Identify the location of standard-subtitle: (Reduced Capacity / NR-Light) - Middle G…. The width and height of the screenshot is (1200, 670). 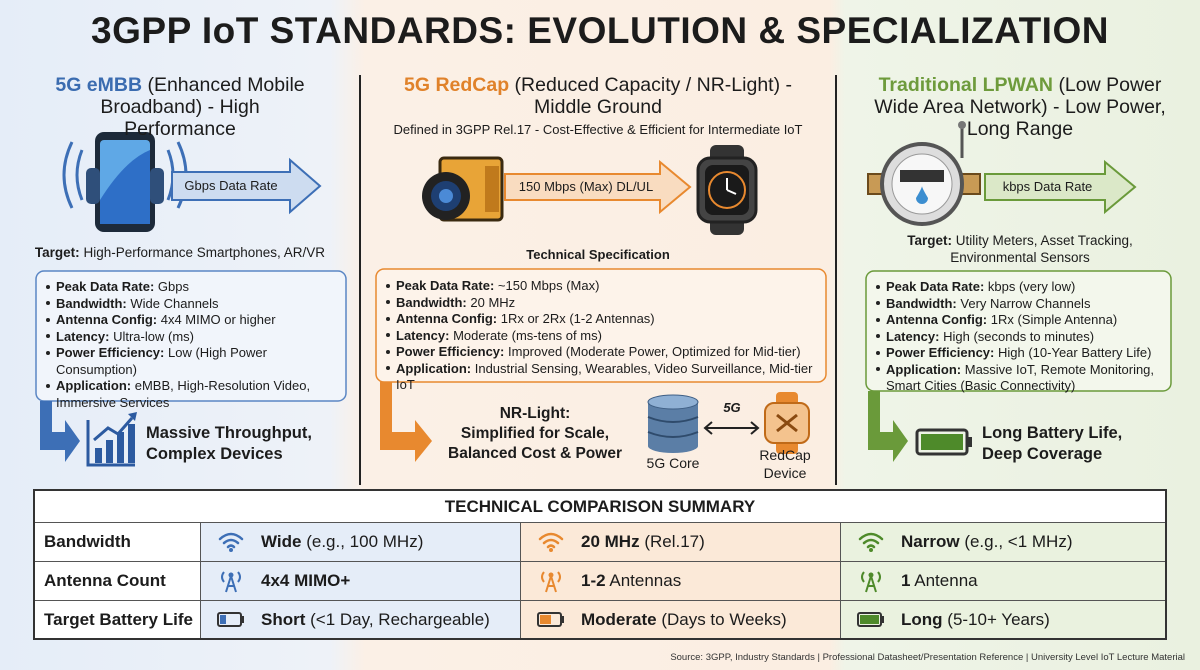
(653, 96).